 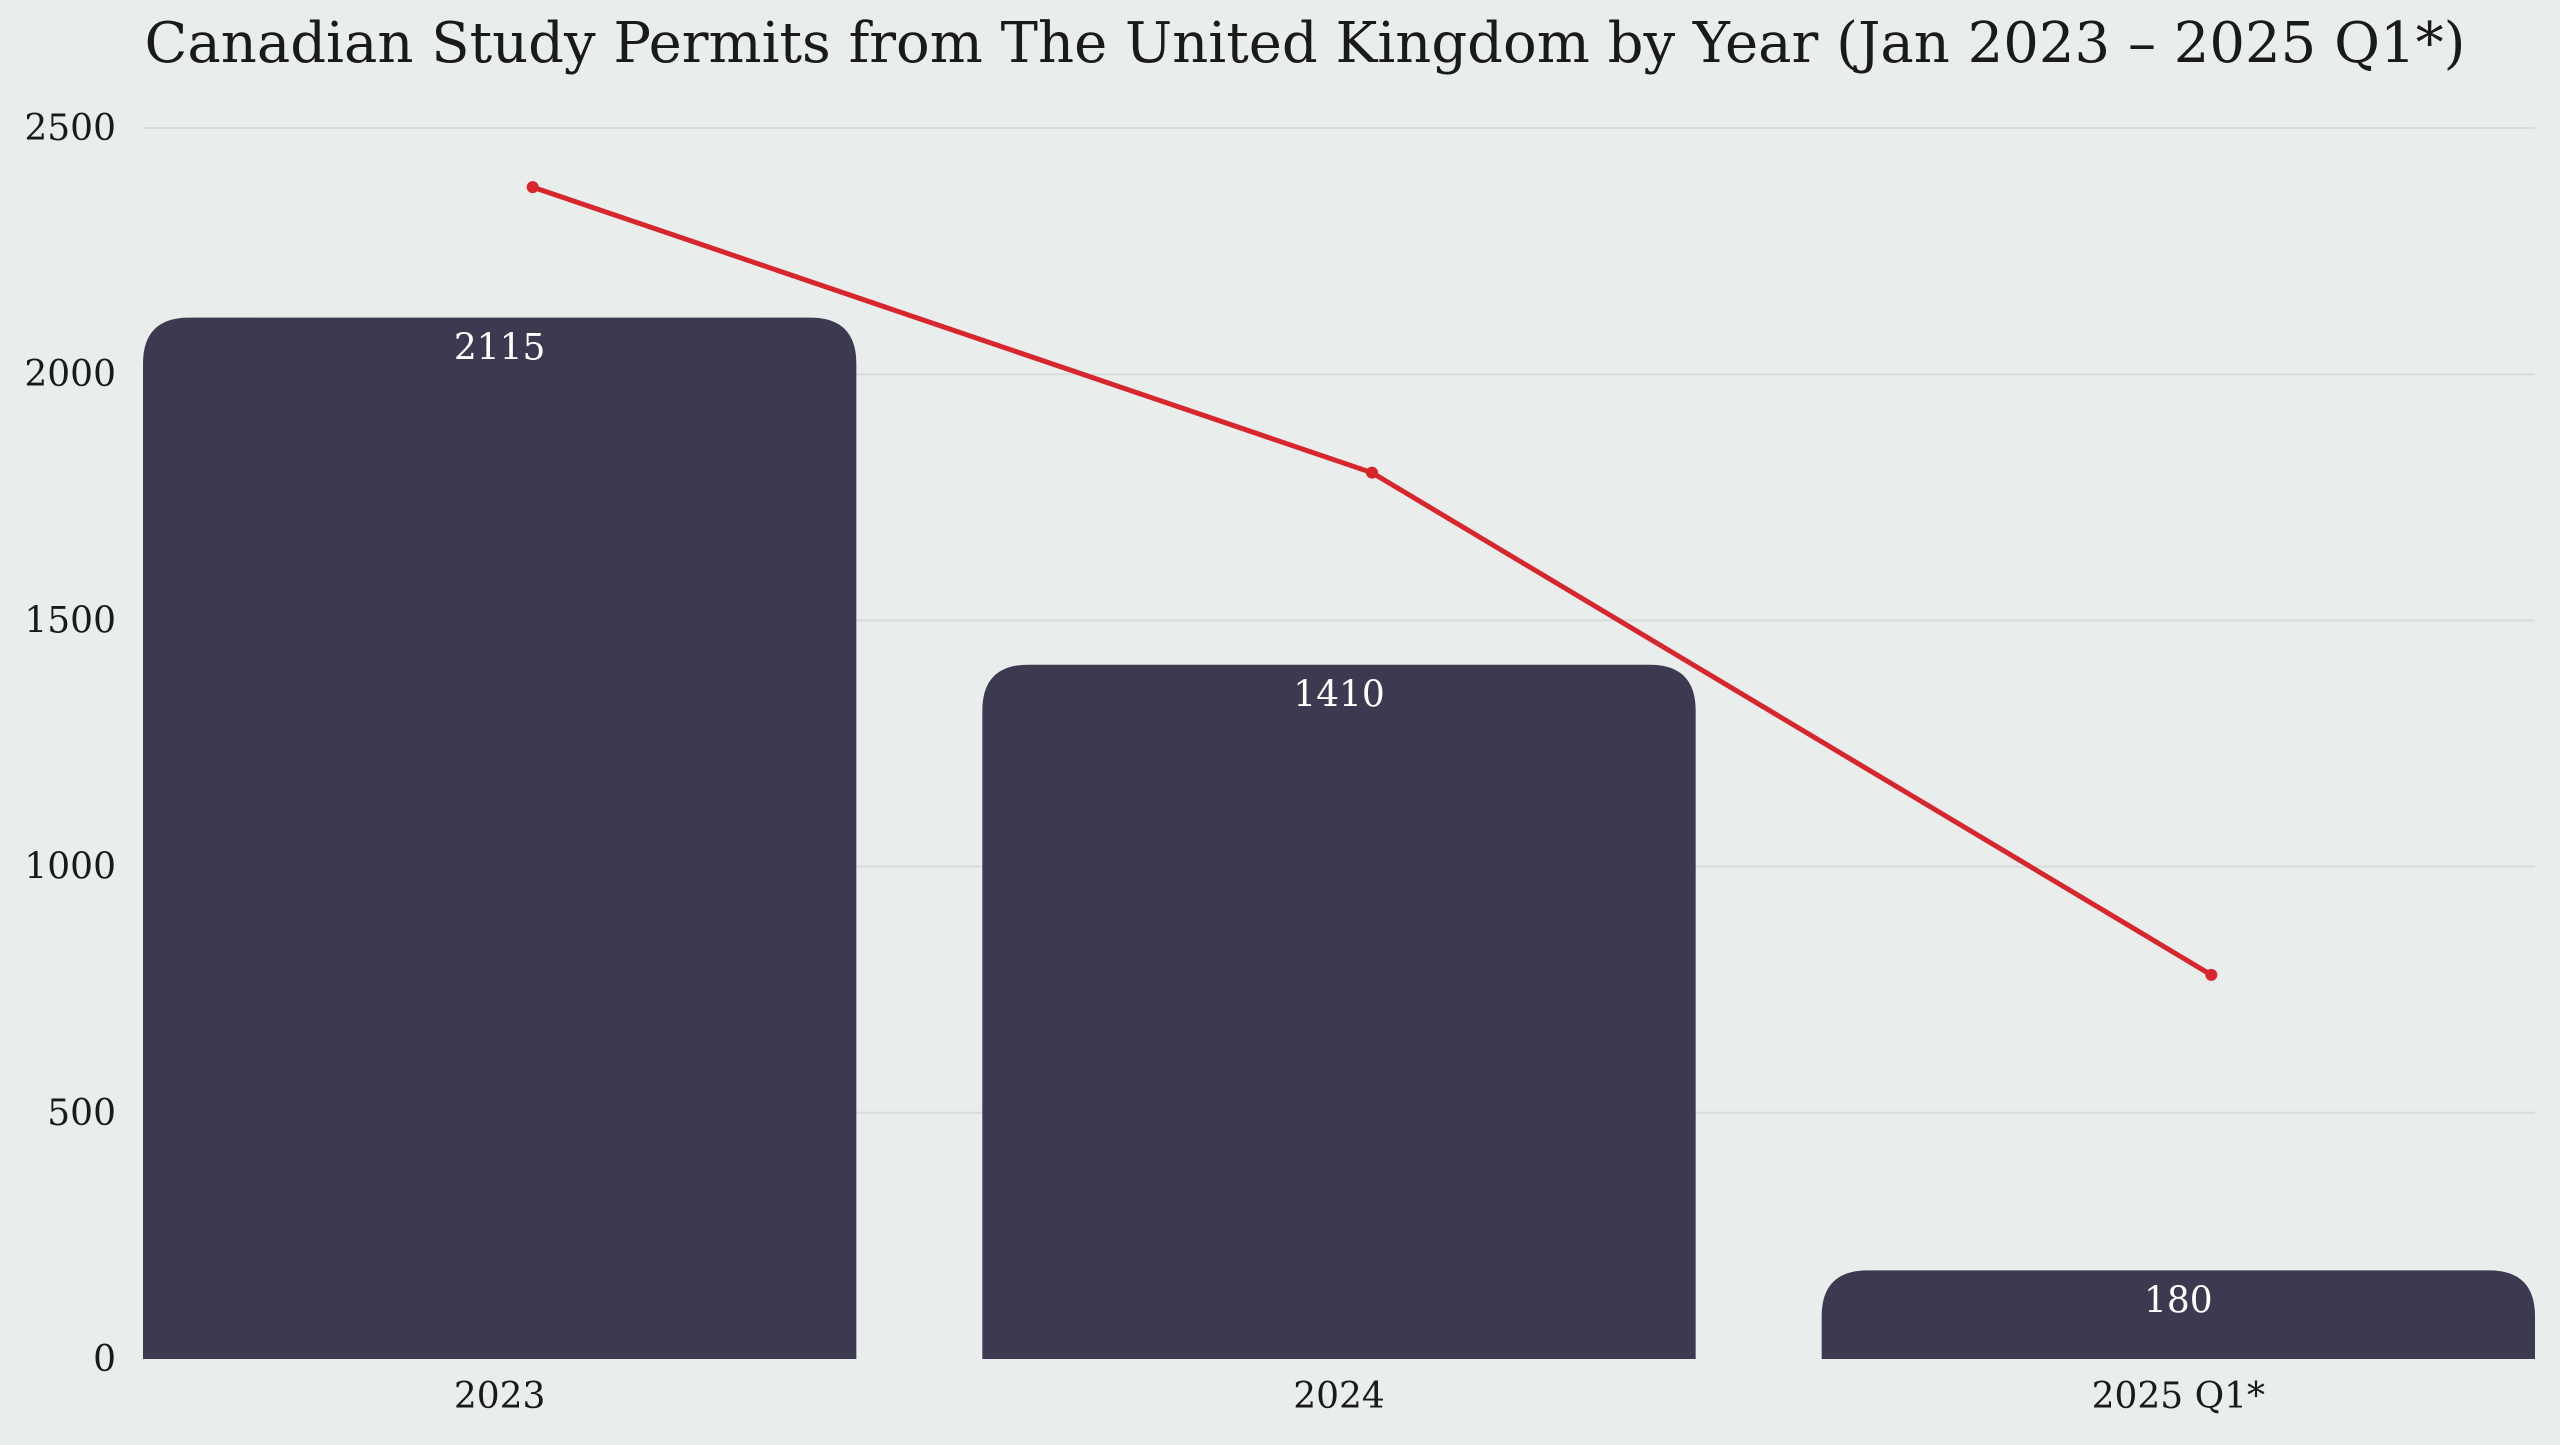 What do you see at coordinates (70, 374) in the screenshot?
I see `y-tick-label: 2000` at bounding box center [70, 374].